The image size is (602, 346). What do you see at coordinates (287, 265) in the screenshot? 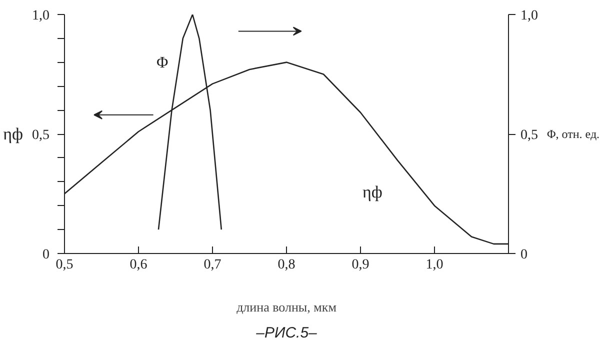
I see `x-tick-label: 0,8` at bounding box center [287, 265].